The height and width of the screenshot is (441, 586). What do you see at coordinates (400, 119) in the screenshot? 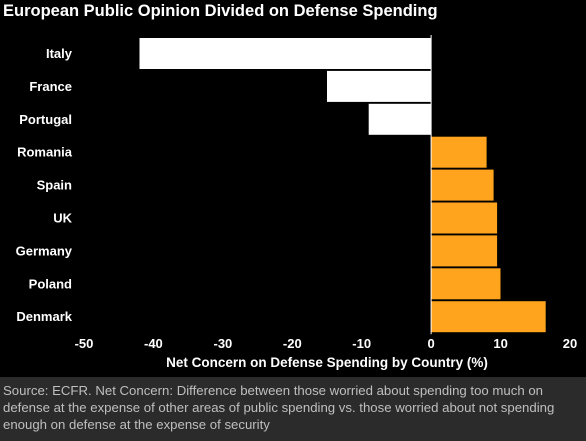
I see `bar-portugal` at bounding box center [400, 119].